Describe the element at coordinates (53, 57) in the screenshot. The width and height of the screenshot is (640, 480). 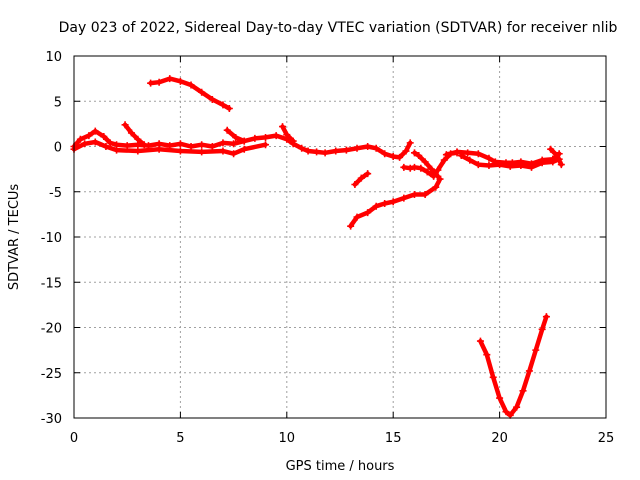
I see `y-tick-label: 10` at that location.